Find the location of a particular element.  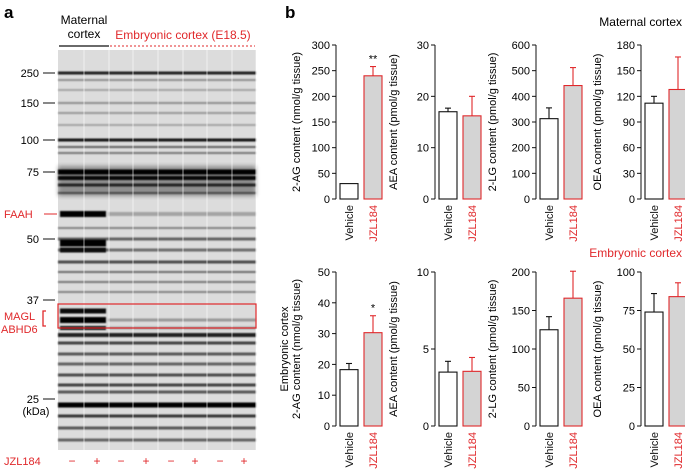

y-axis-label: AEA content (pmol/g tissue) is located at coordinates (394, 122).